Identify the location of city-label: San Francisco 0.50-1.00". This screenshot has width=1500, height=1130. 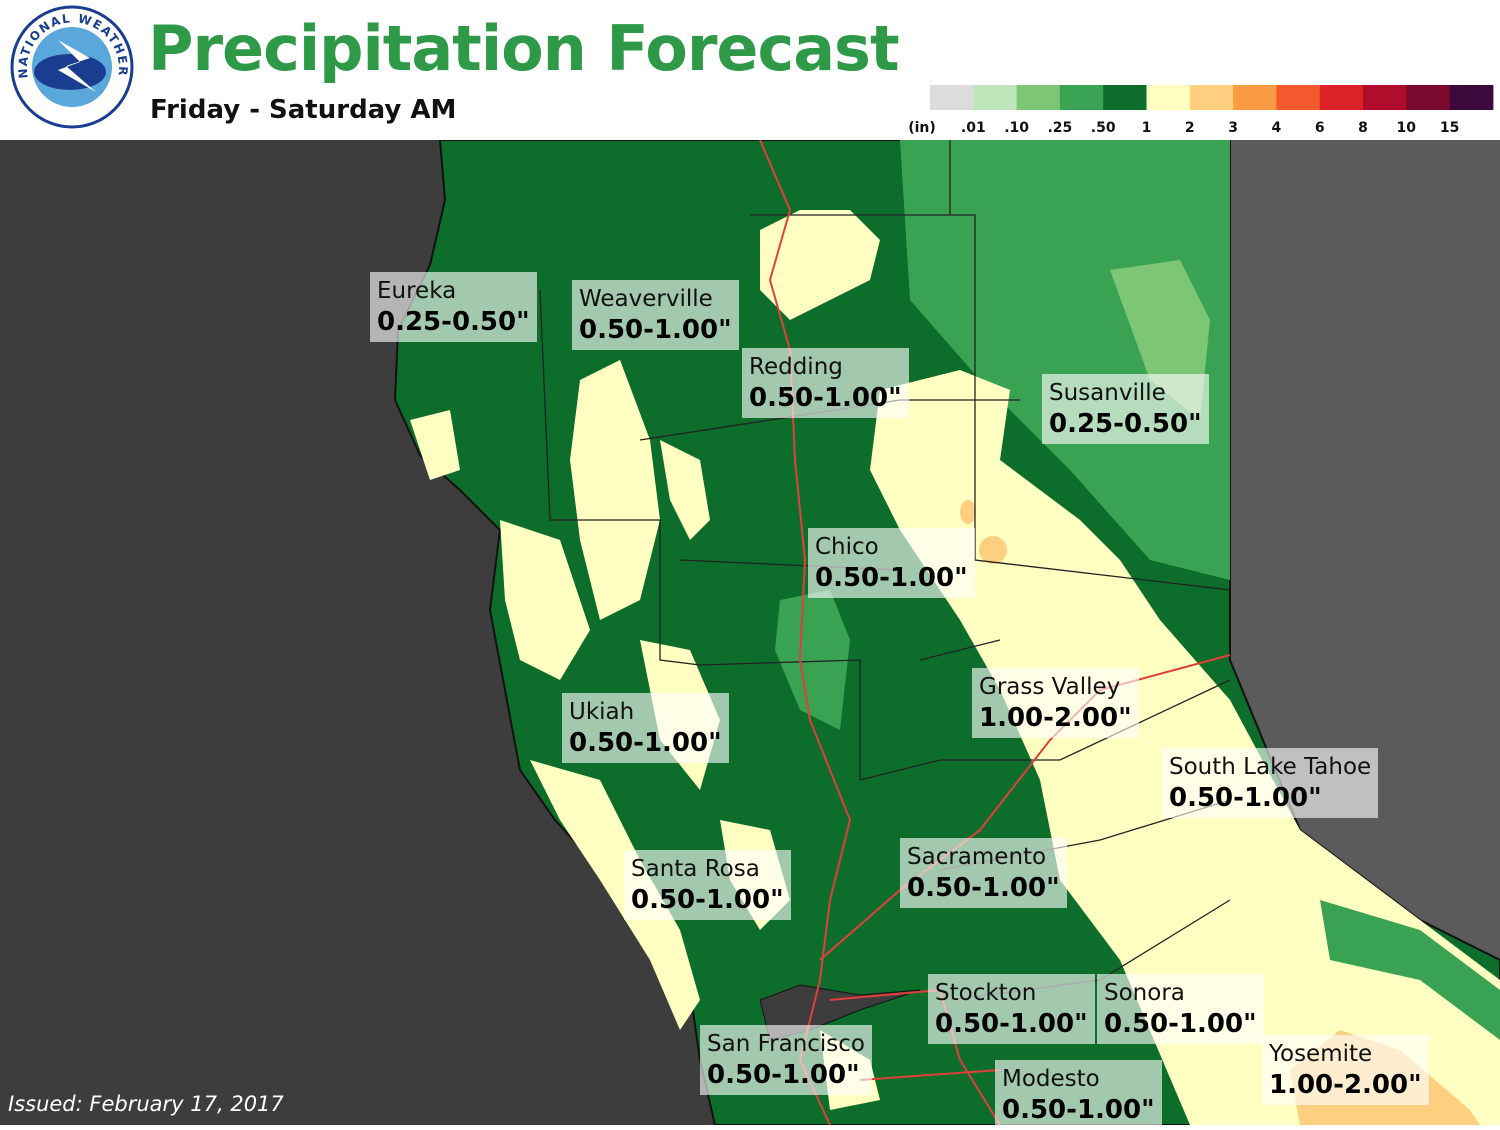
(786, 1060).